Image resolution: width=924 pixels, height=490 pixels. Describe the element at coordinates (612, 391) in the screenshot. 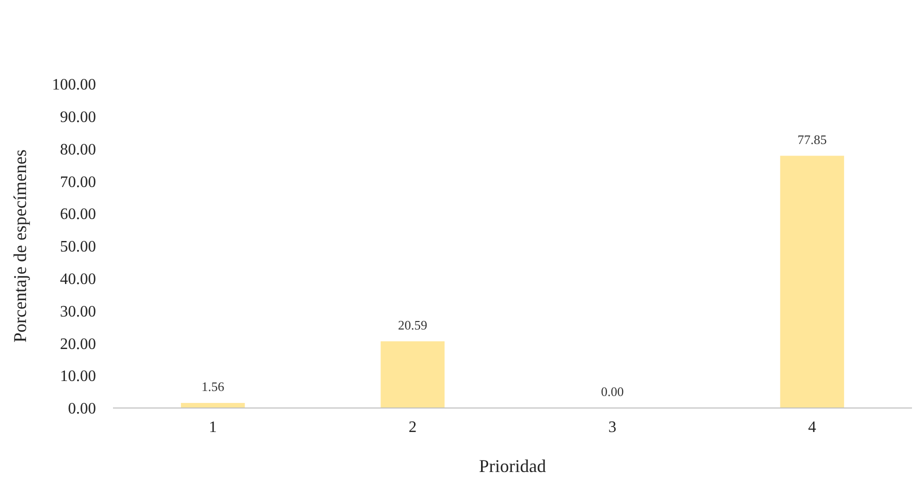

I see `data-label: 0.00` at that location.